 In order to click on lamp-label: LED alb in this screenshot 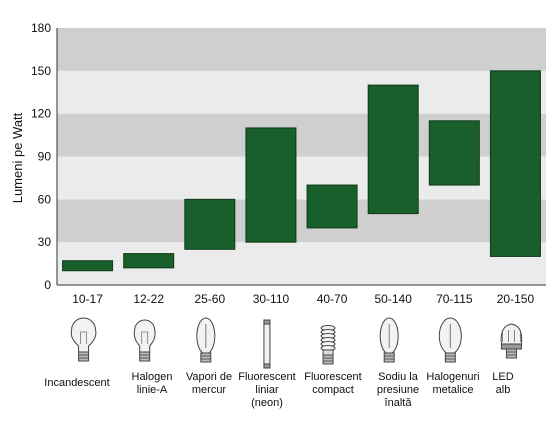, I will do `click(502, 383)`.